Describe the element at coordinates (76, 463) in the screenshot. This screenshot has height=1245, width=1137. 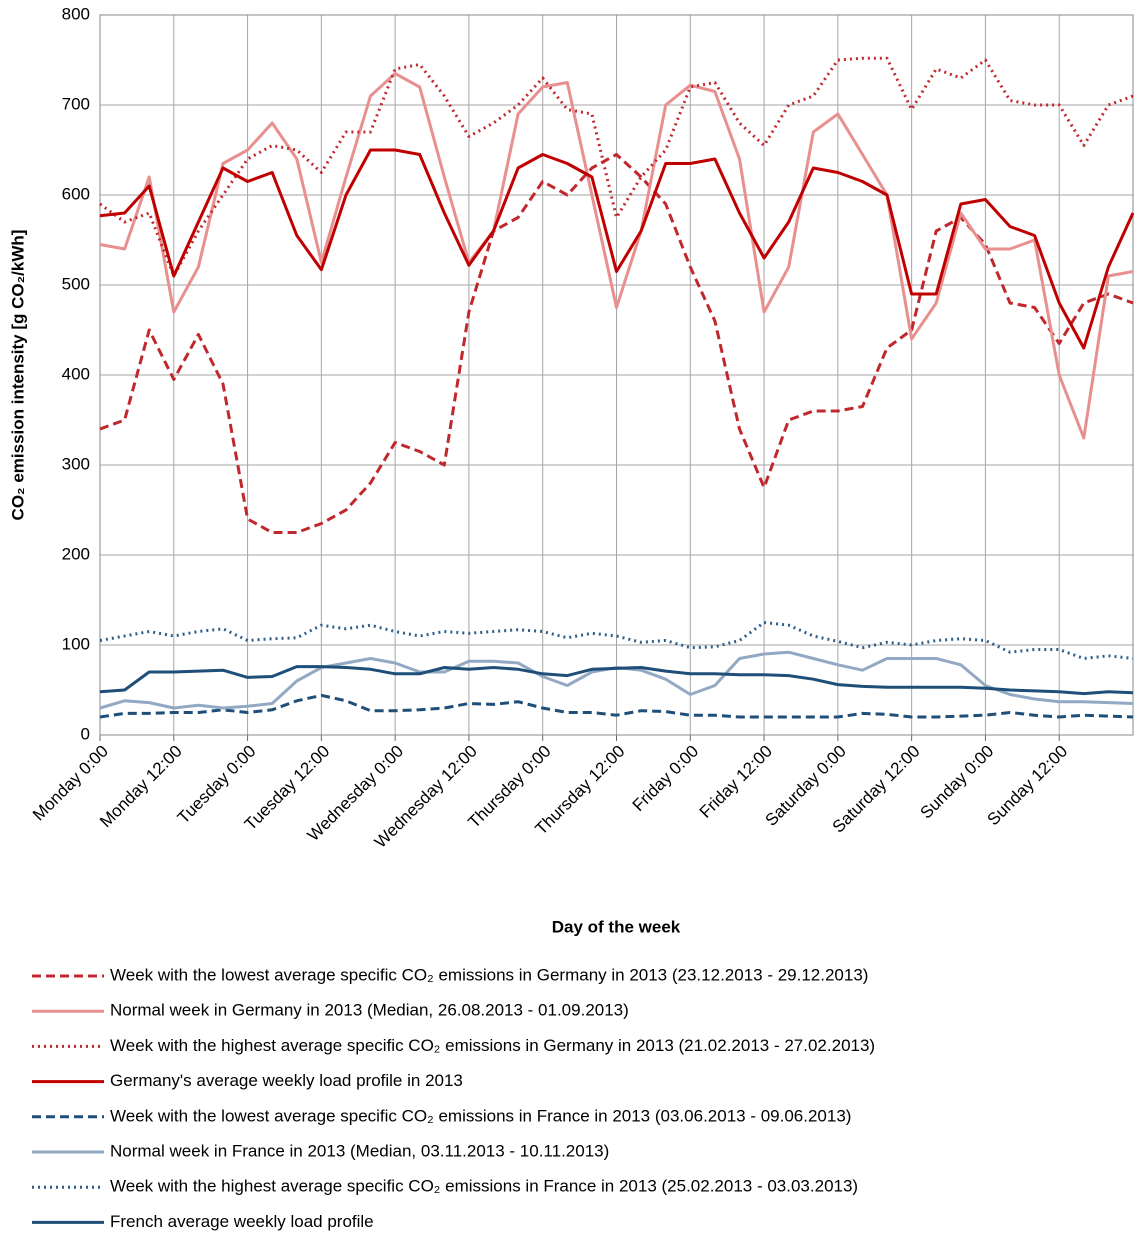
I see `y-tick-label: 300` at that location.